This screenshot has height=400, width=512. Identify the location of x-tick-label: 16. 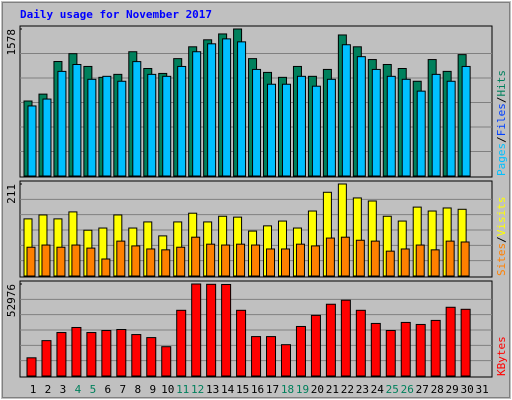
(257, 389).